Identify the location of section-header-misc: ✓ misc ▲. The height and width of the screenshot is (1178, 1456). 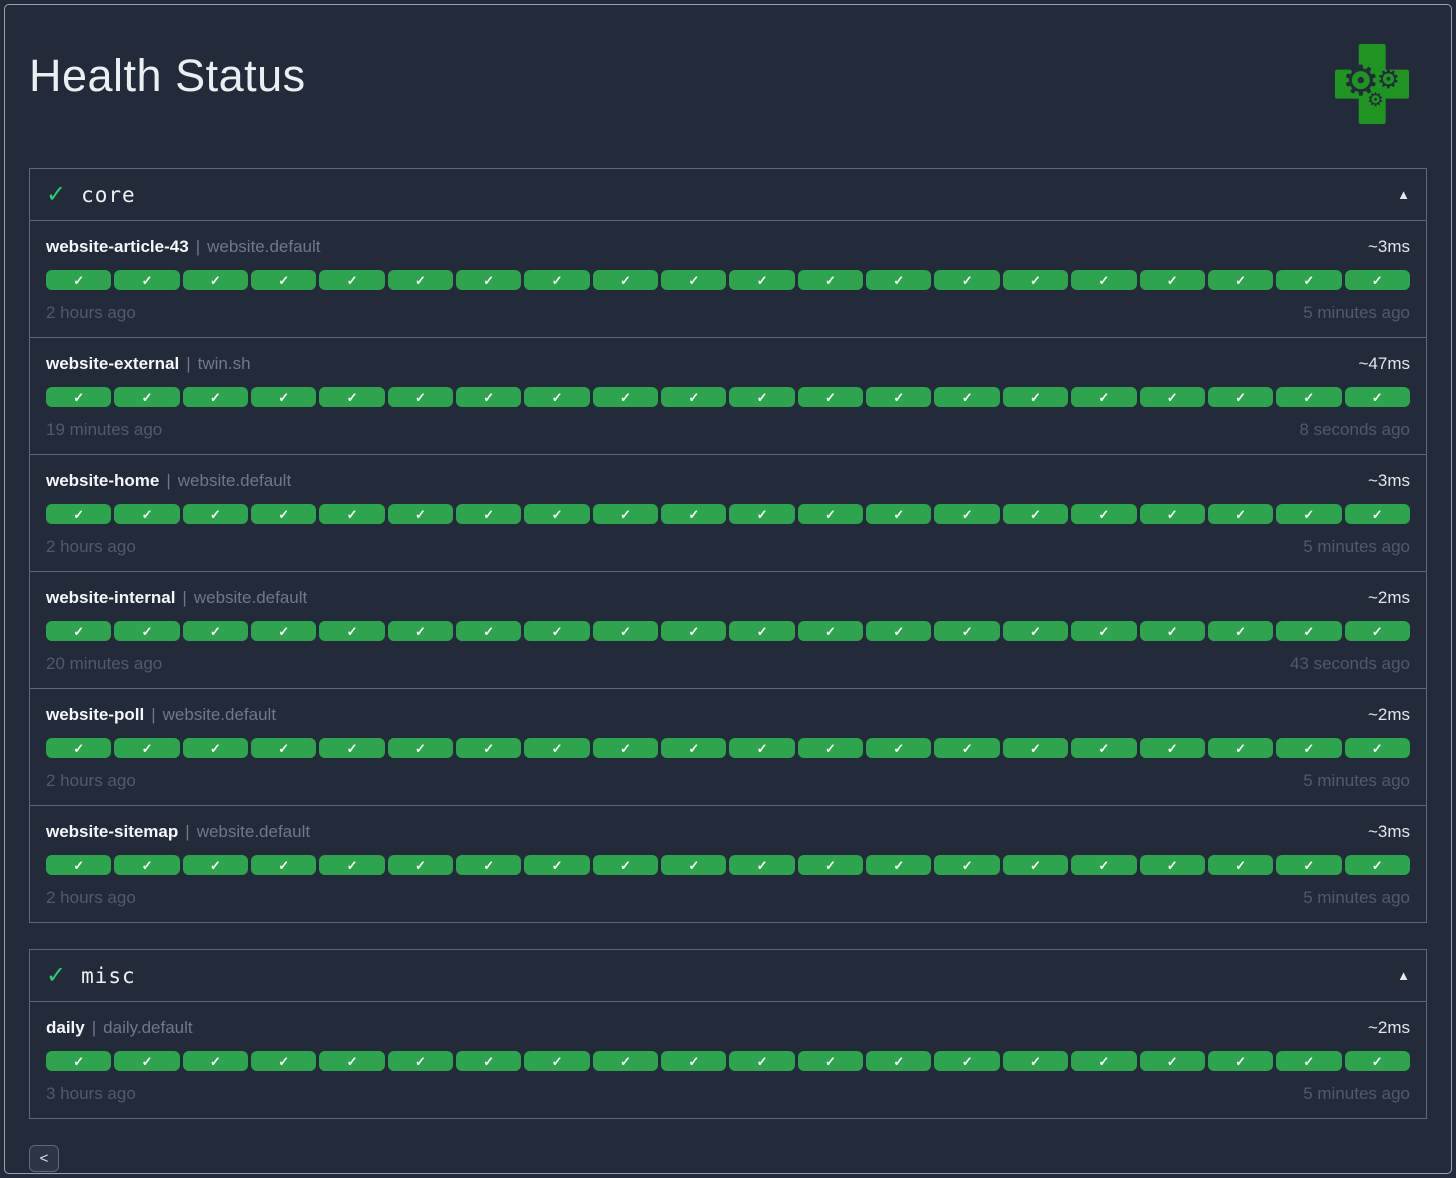
(728, 976).